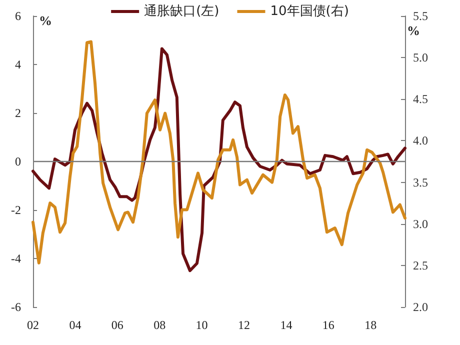 This screenshot has width=460, height=345. I want to click on y-tick-label: 4, so click(18, 65).